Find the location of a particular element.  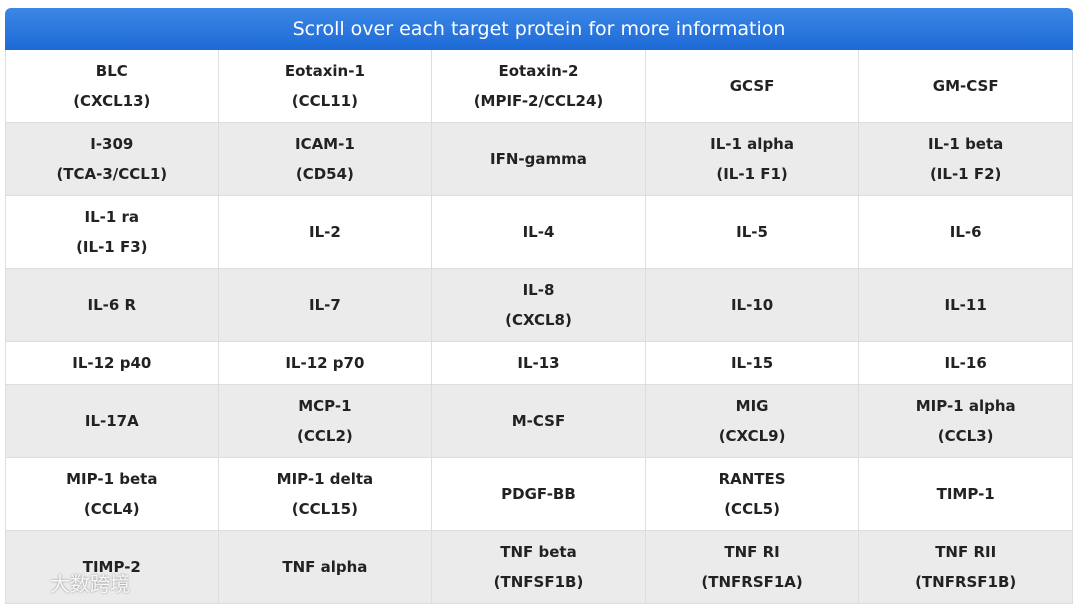

cell-text: (CXCL8) is located at coordinates (538, 320).